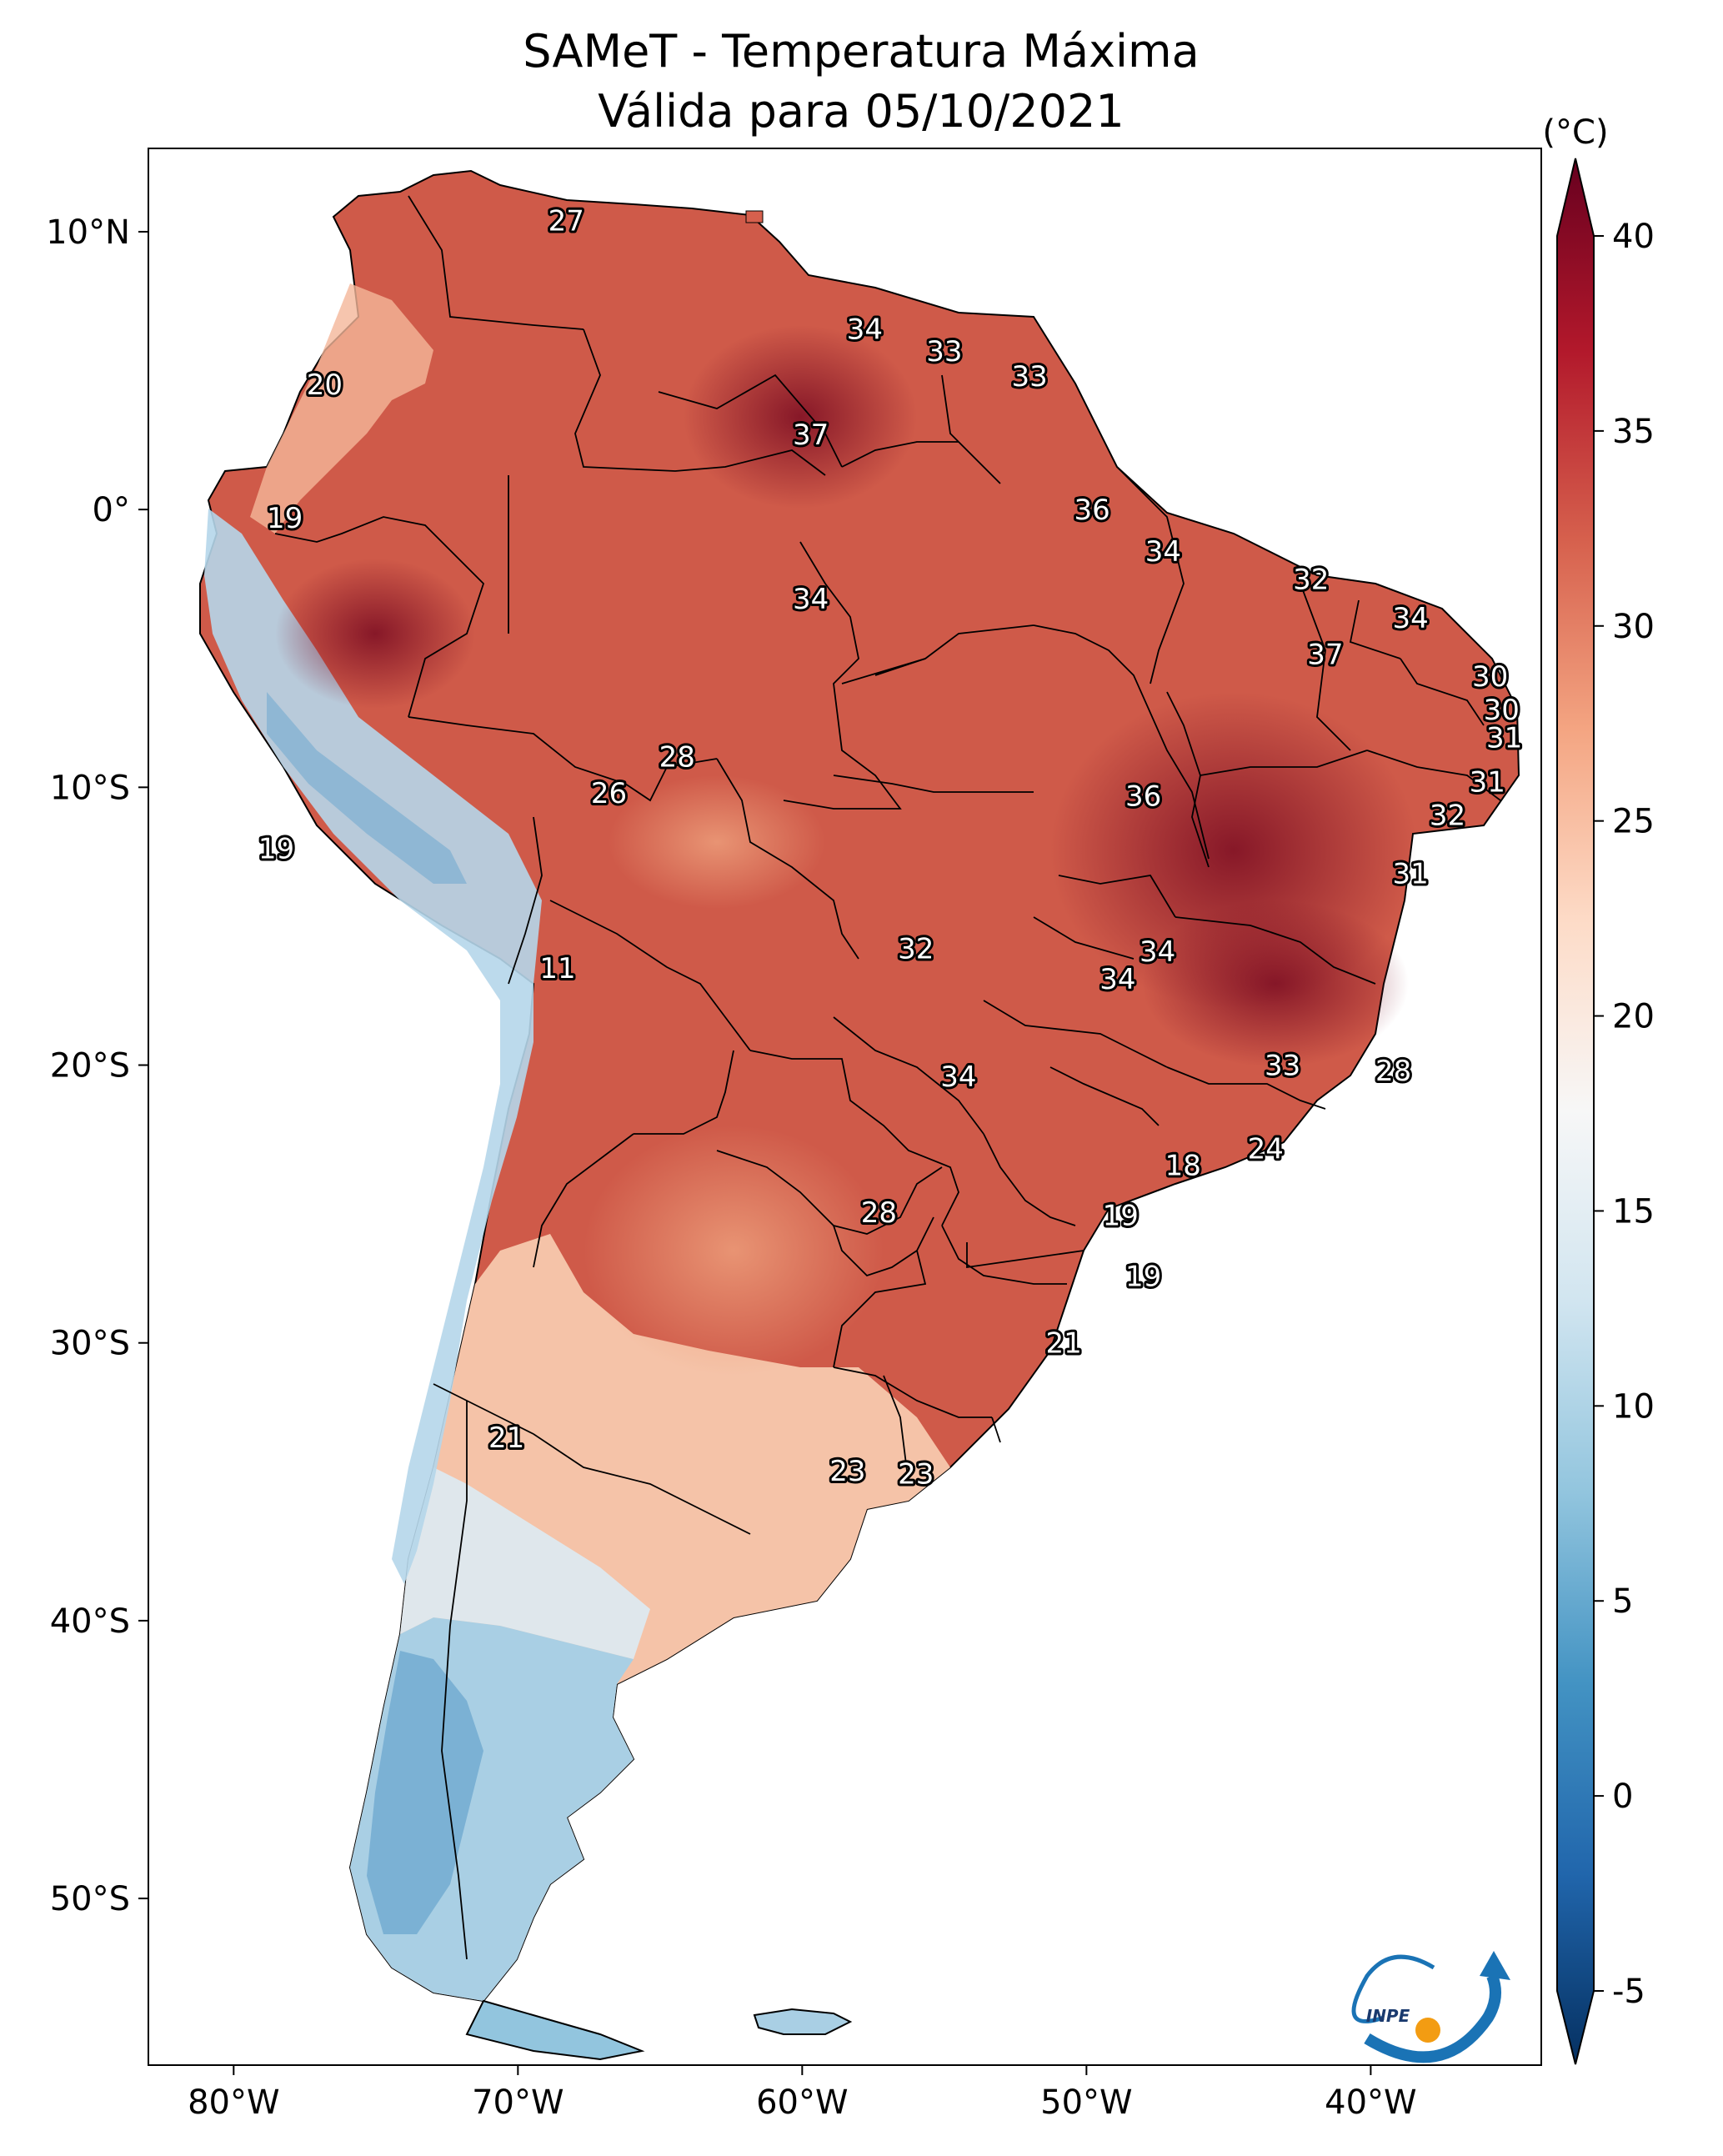  I want to click on colorbar-gradient, so click(1575, 1111).